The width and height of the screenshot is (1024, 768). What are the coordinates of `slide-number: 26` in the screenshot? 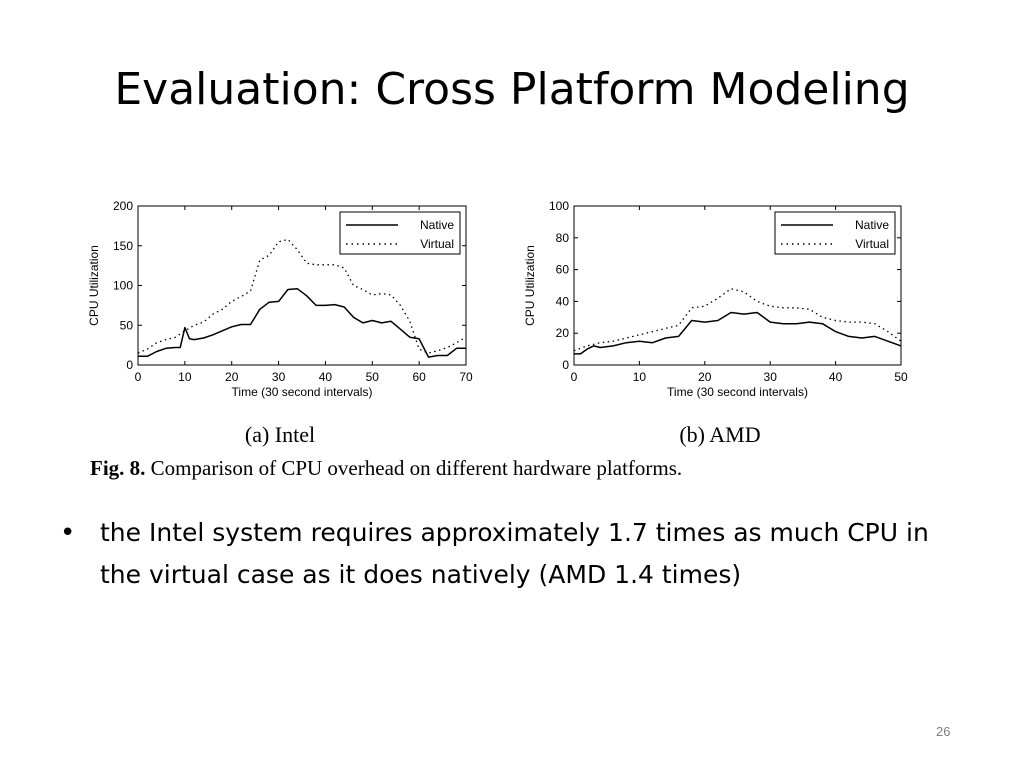 It's located at (943, 731).